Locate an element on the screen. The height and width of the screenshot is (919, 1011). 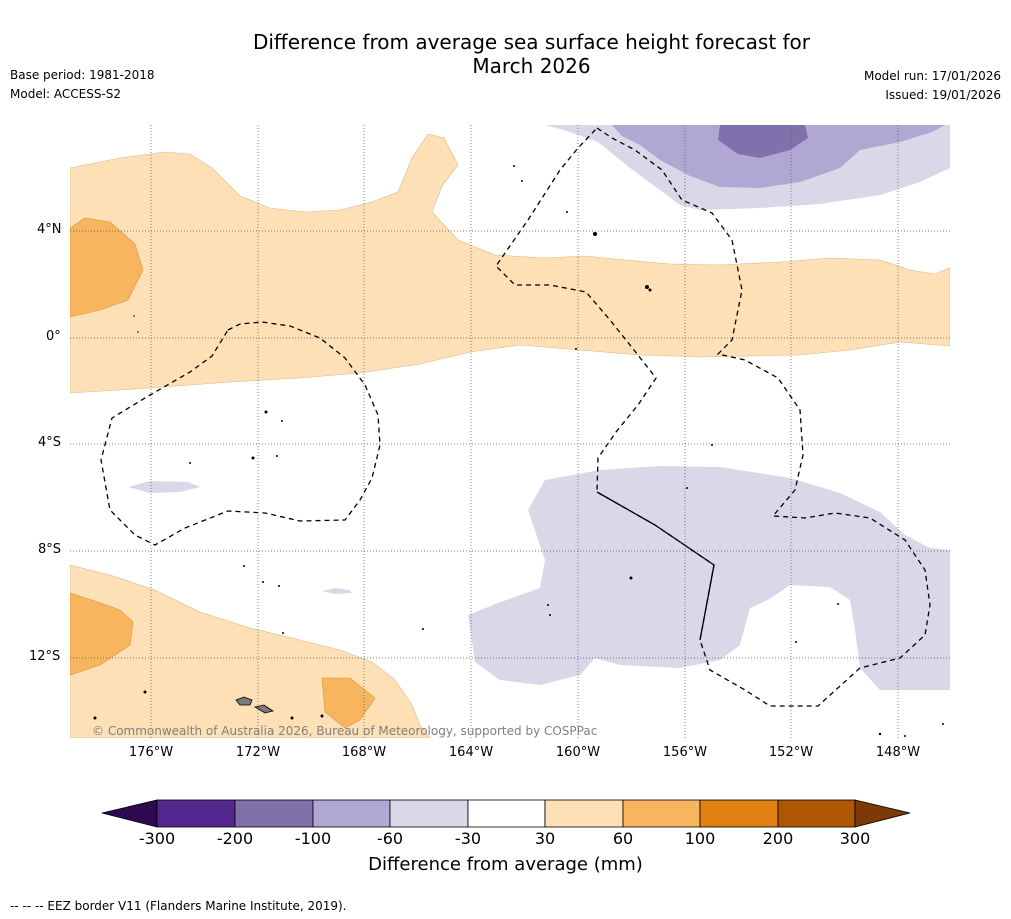
lat-label-12s: 12°S is located at coordinates (45, 656).